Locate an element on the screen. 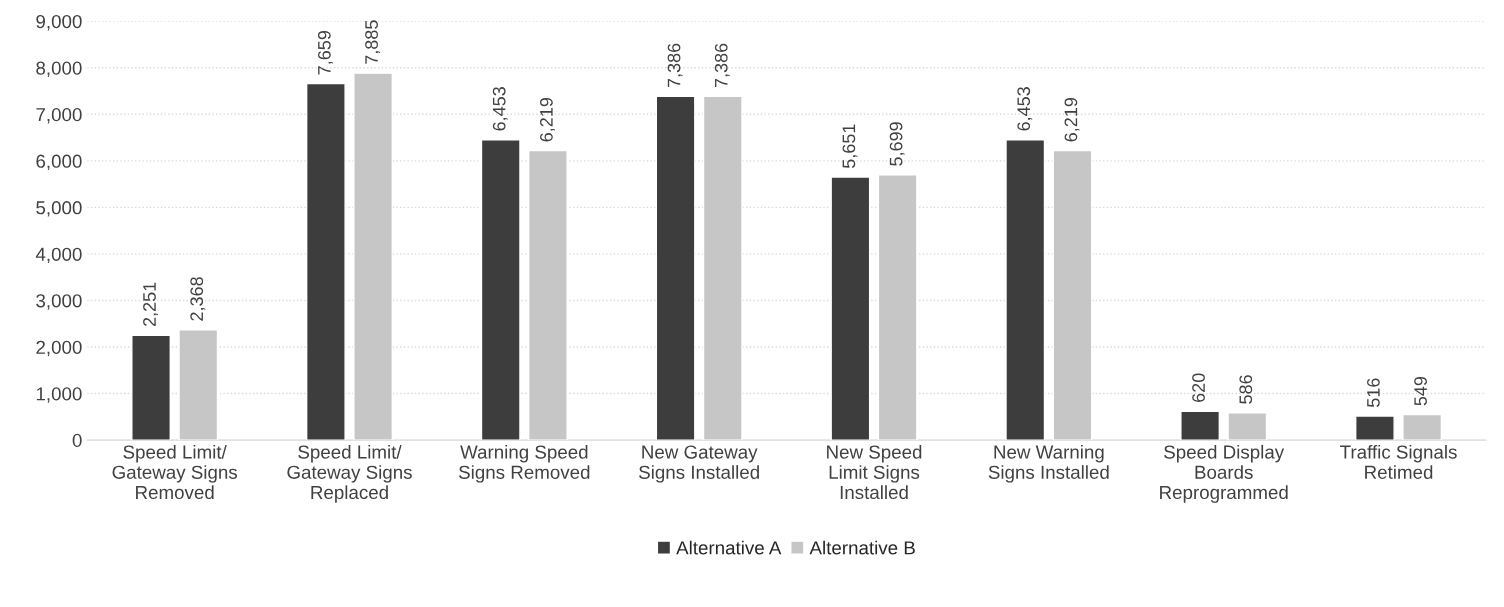 This screenshot has height=607, width=1504. y-tick-label: 0 is located at coordinates (77, 440).